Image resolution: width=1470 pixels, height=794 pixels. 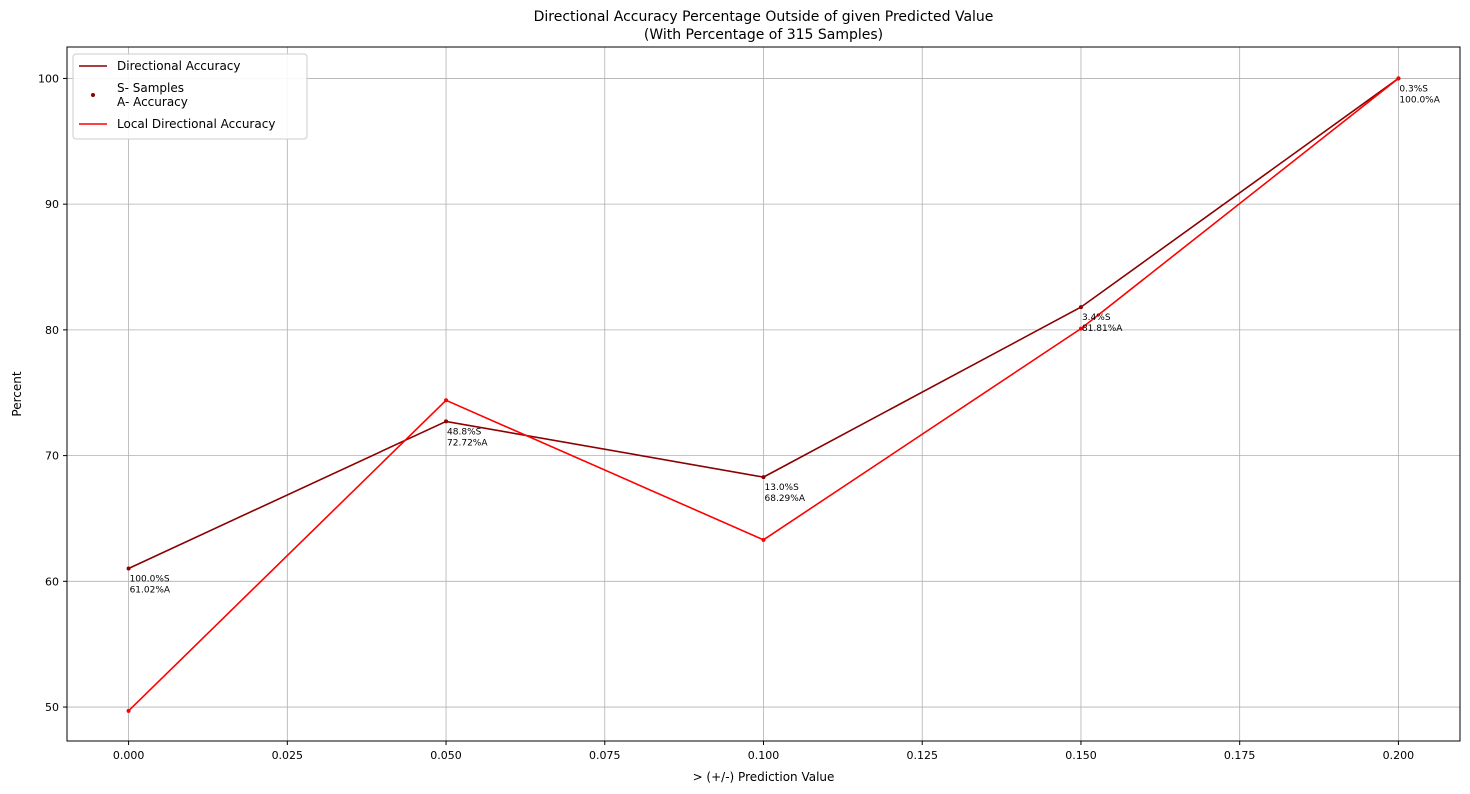 I want to click on x-tick-label: 0.175, so click(x=1240, y=755).